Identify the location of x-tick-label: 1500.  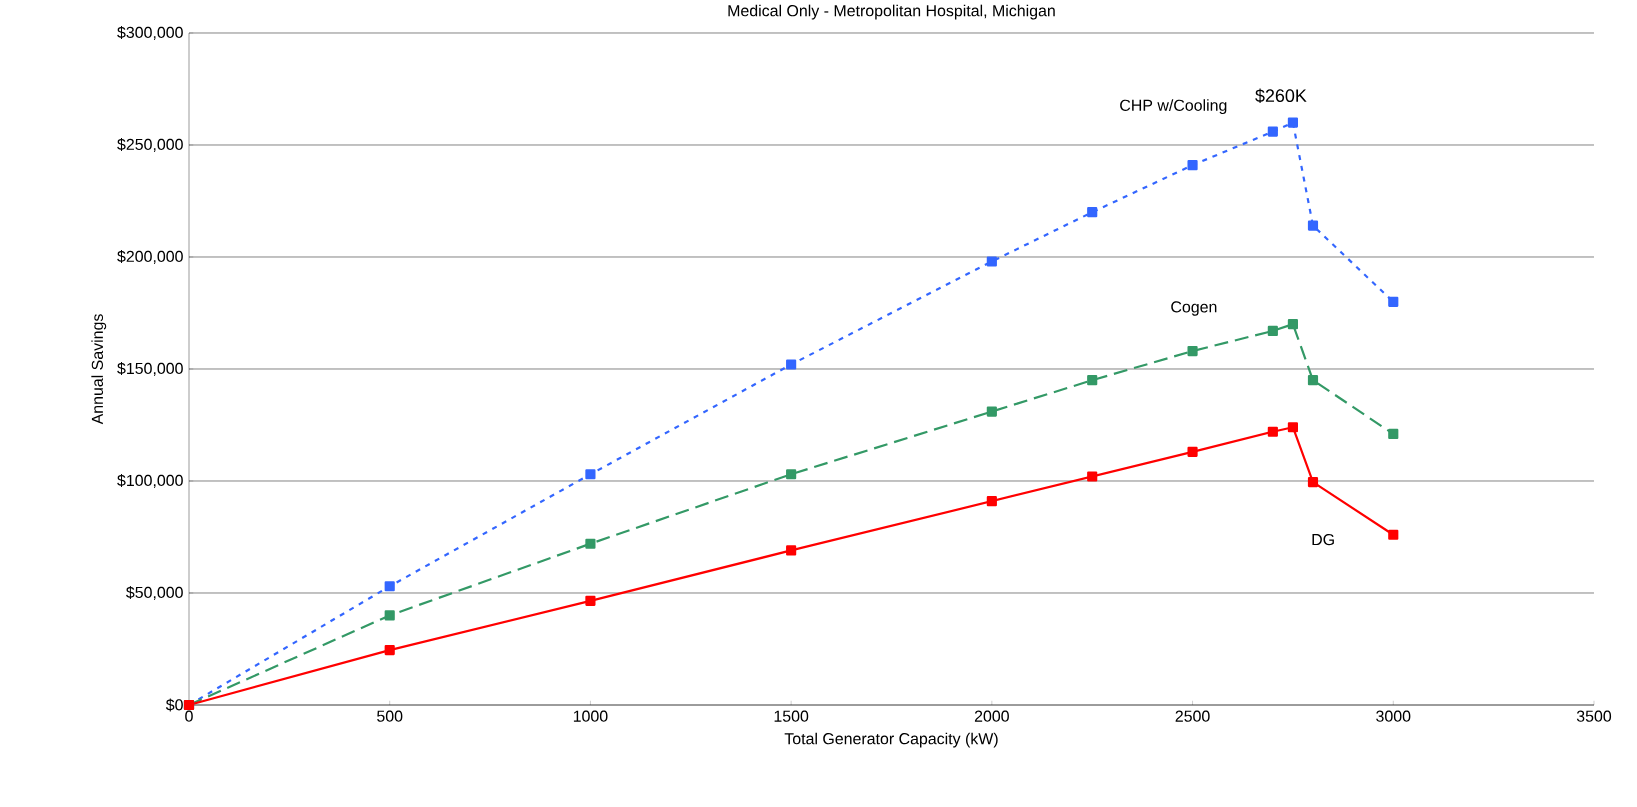
(791, 716).